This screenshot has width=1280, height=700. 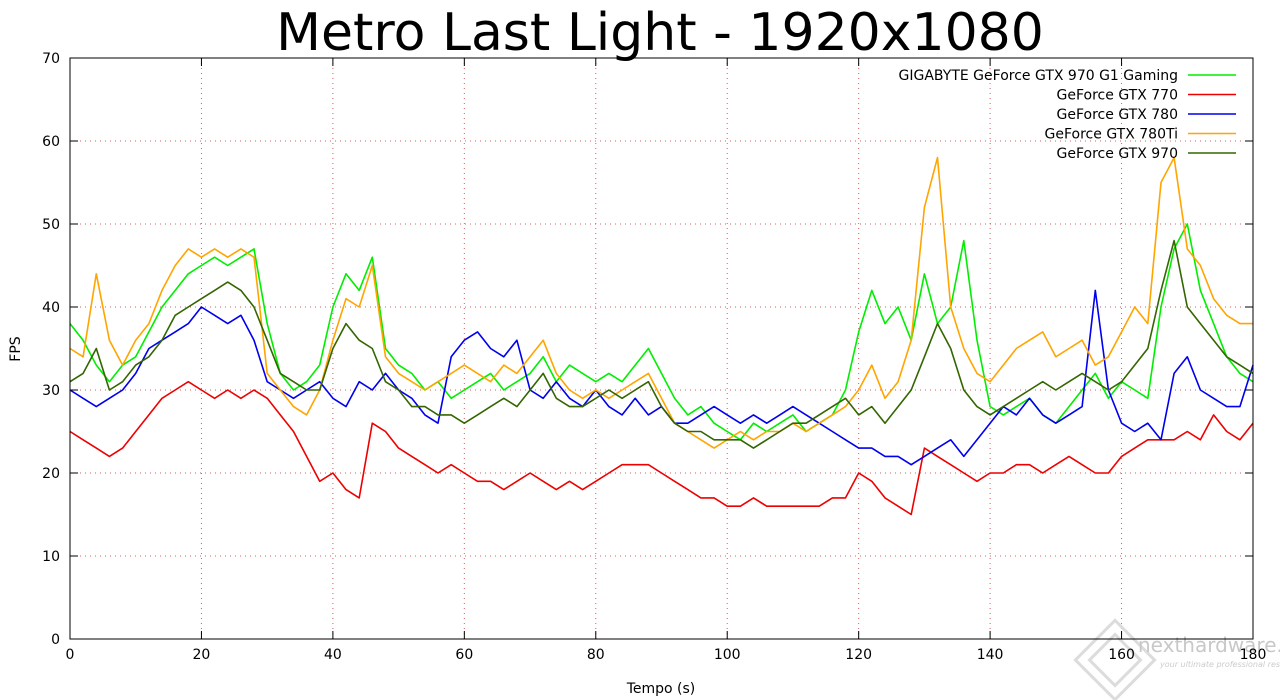 What do you see at coordinates (51, 308) in the screenshot?
I see `y-tick-label: 40` at bounding box center [51, 308].